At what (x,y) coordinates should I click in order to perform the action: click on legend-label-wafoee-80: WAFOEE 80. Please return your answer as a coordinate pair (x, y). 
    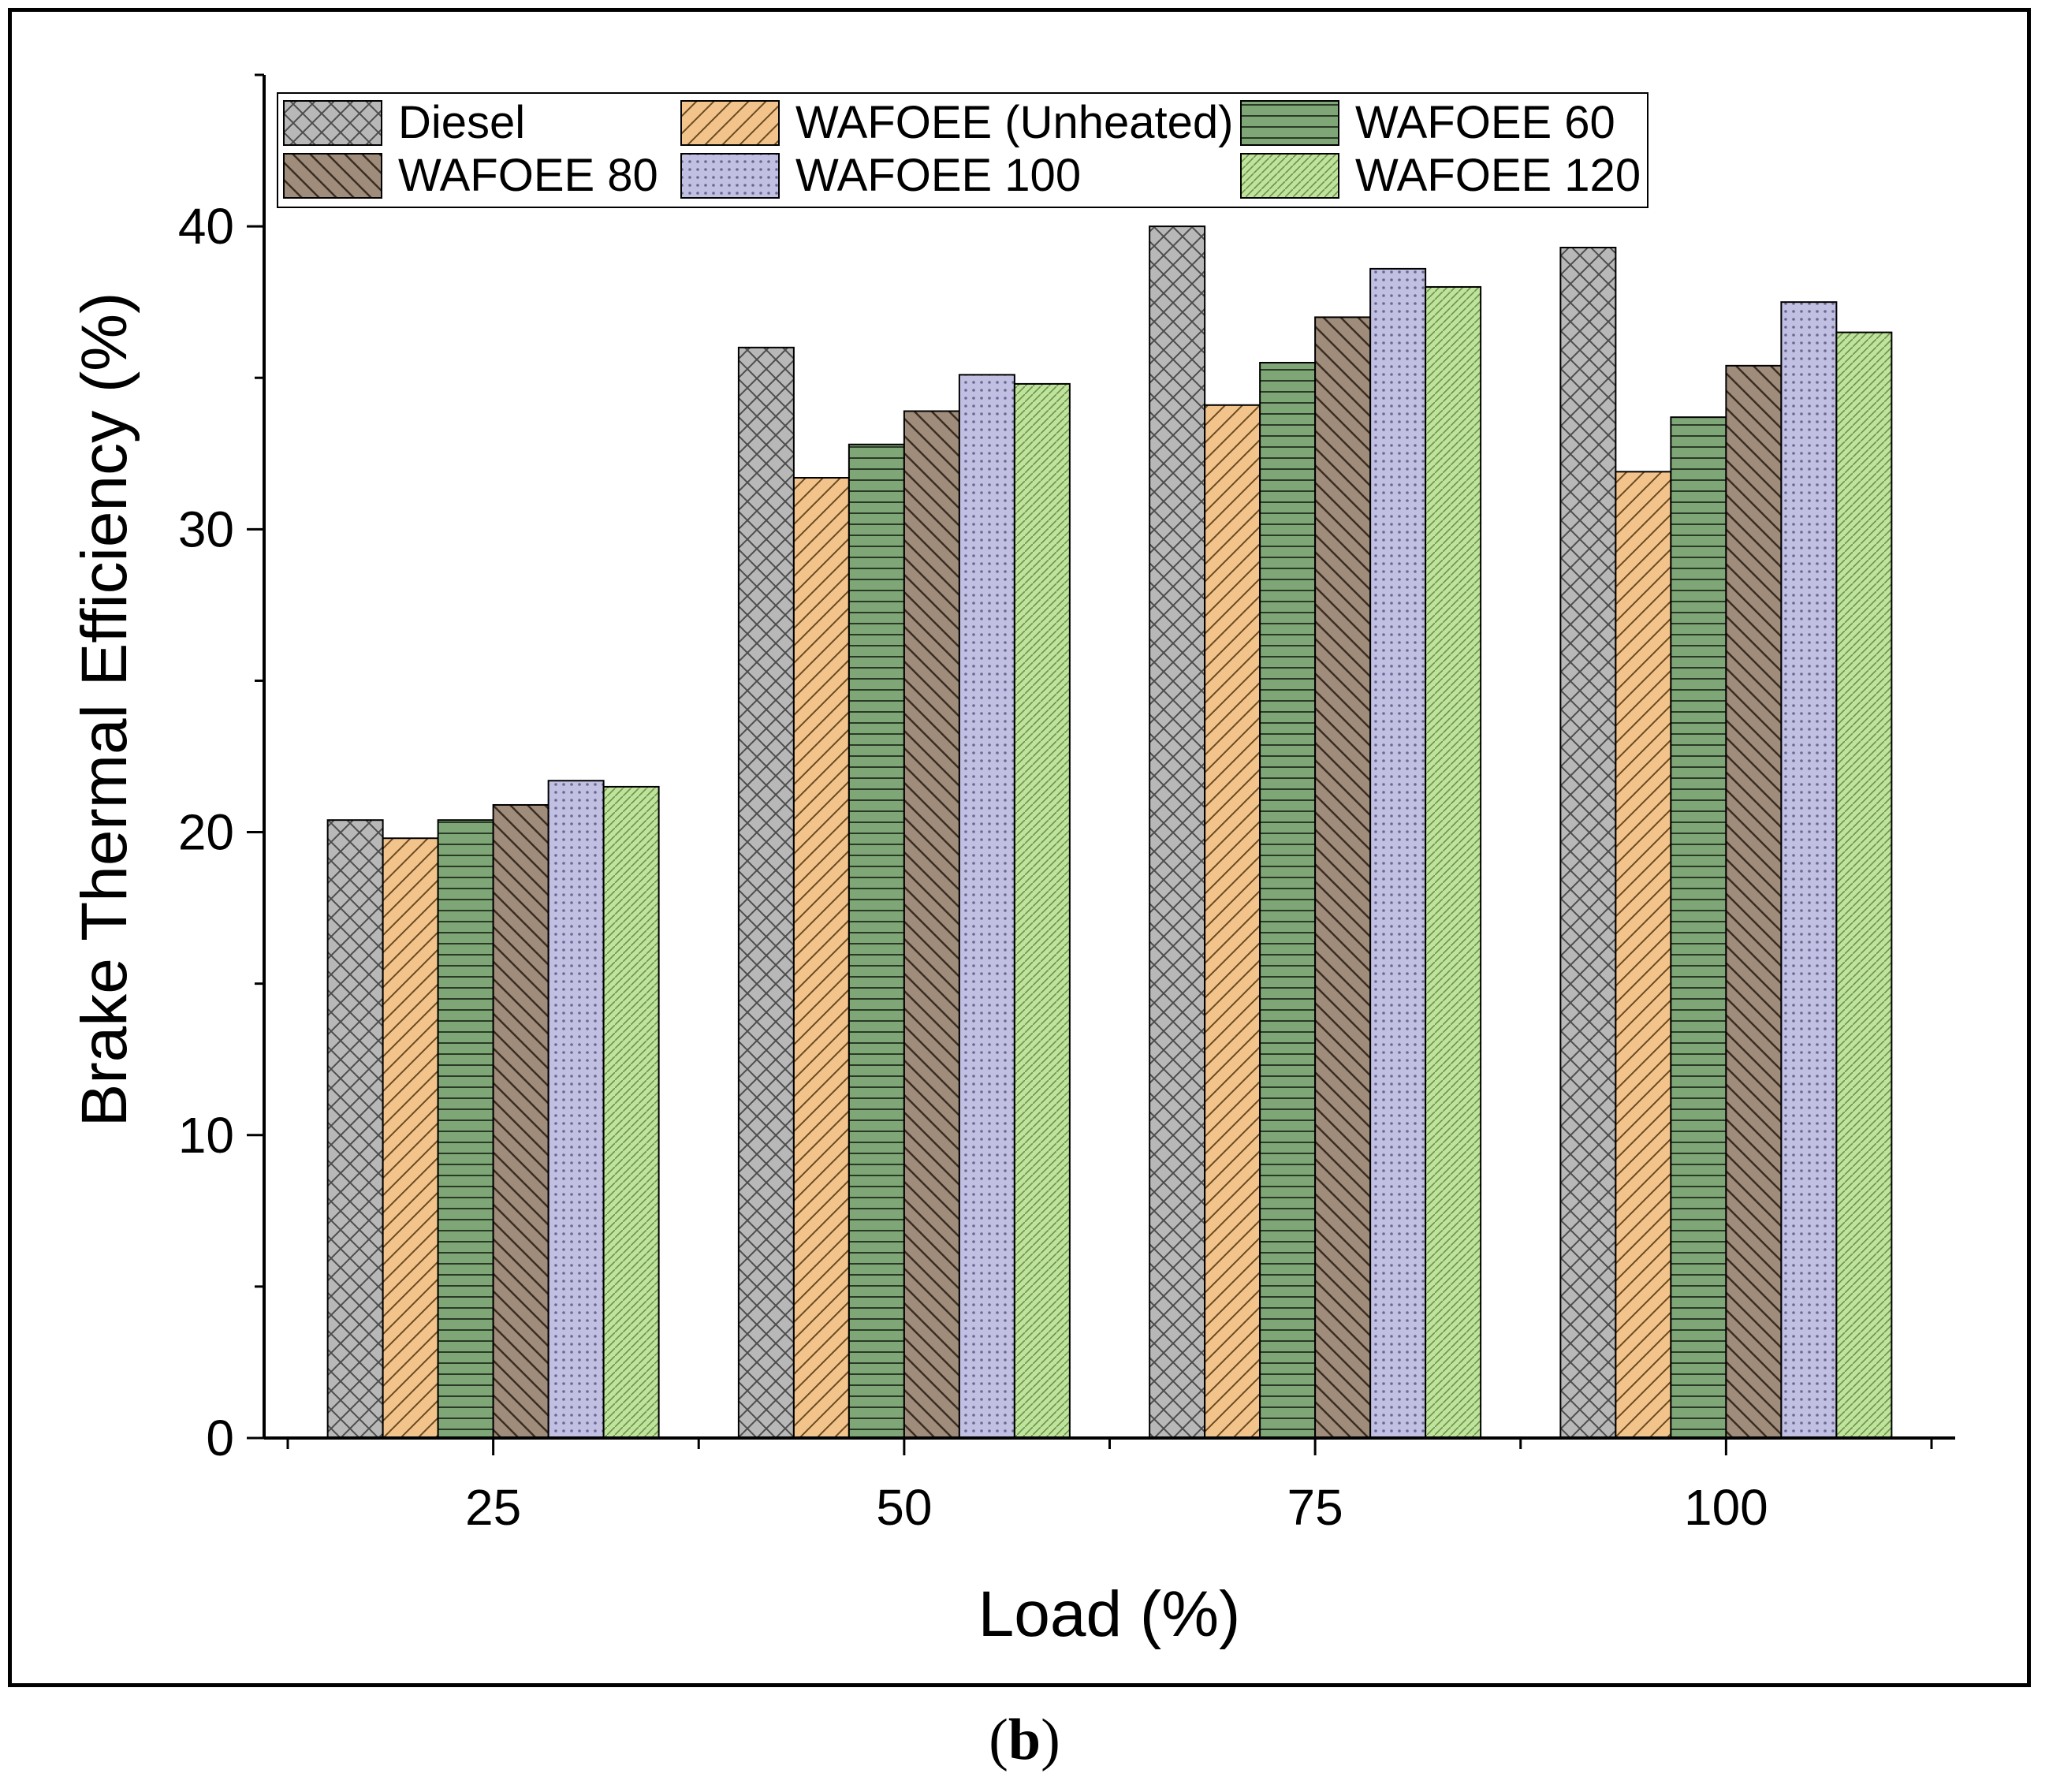
    Looking at the image, I should click on (528, 175).